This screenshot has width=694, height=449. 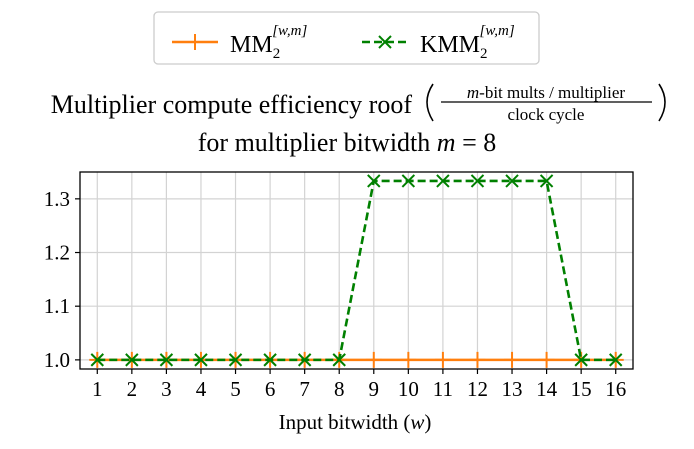 What do you see at coordinates (374, 389) in the screenshot?
I see `x-tick-label: 9` at bounding box center [374, 389].